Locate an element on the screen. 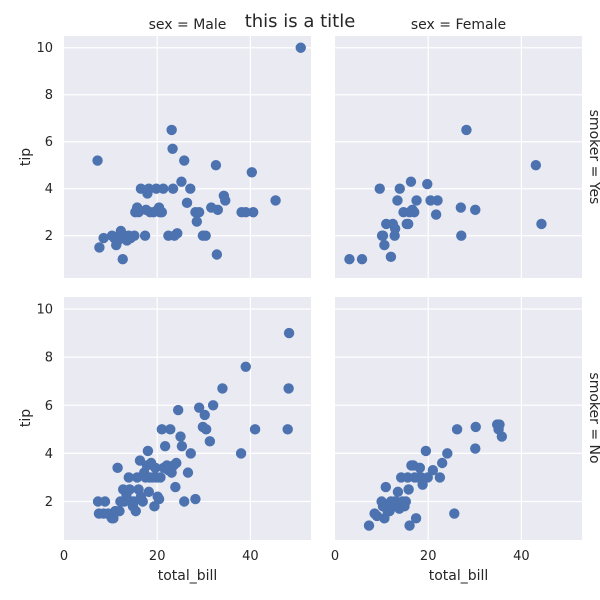 This screenshot has height=600, width=600. chart-title: this is a title is located at coordinates (300, 21).